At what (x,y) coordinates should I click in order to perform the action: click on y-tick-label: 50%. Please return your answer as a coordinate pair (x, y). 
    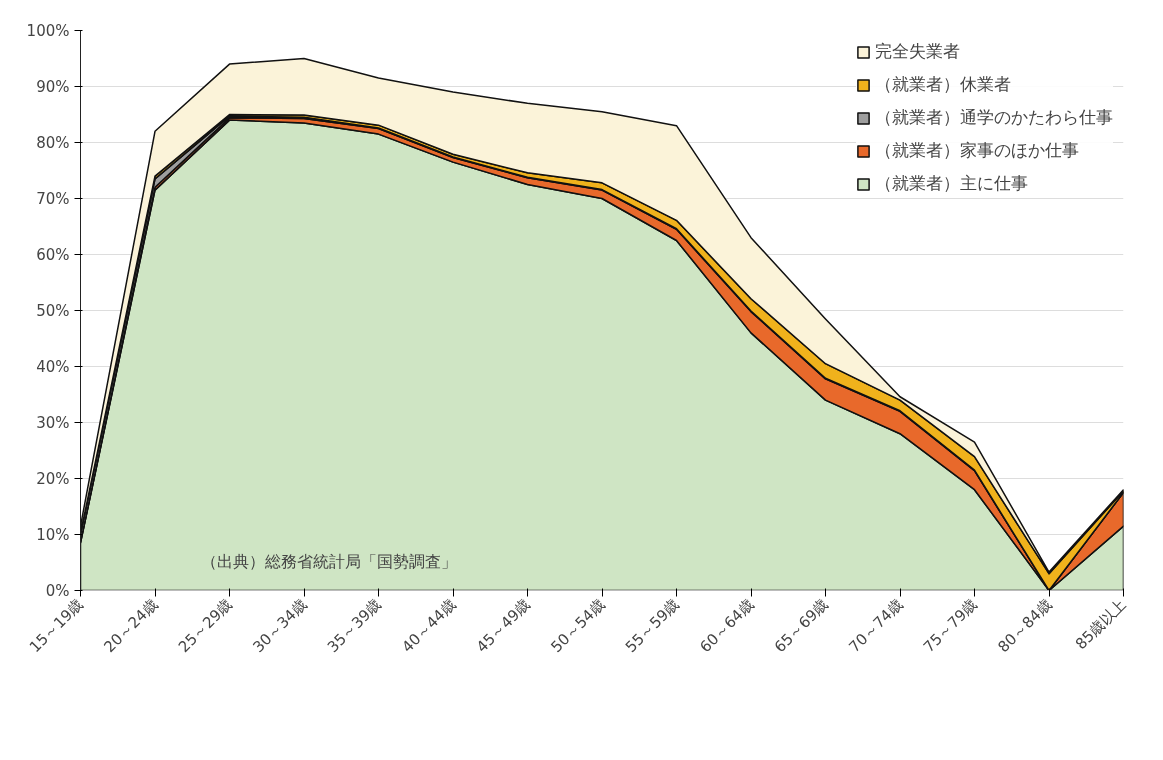
    Looking at the image, I should click on (53, 310).